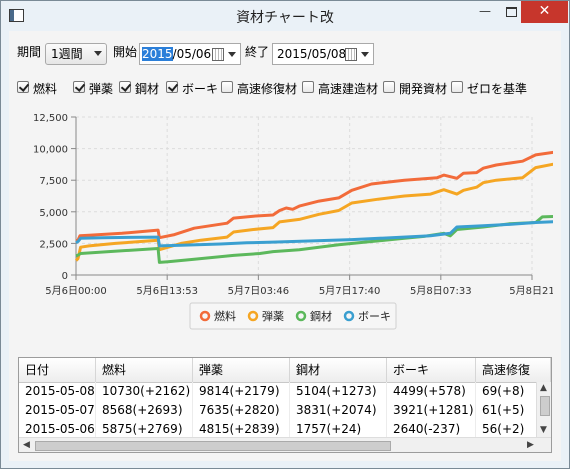  What do you see at coordinates (497, 89) in the screenshot?
I see `checkbox-label: ゼロを基準` at bounding box center [497, 89].